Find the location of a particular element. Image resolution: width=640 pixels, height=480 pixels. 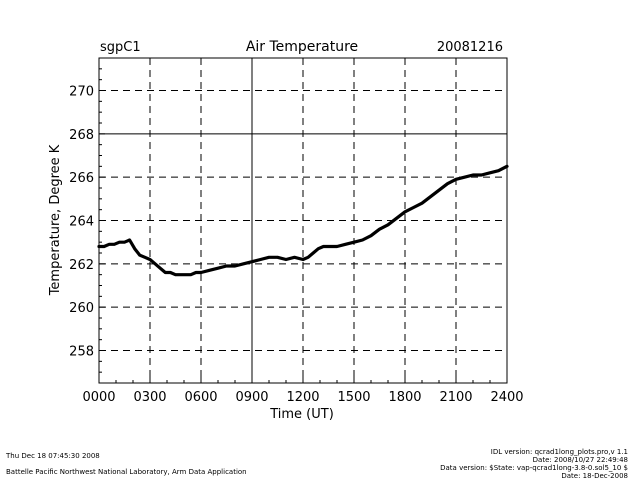

x-tick-label: 1200 is located at coordinates (302, 397).